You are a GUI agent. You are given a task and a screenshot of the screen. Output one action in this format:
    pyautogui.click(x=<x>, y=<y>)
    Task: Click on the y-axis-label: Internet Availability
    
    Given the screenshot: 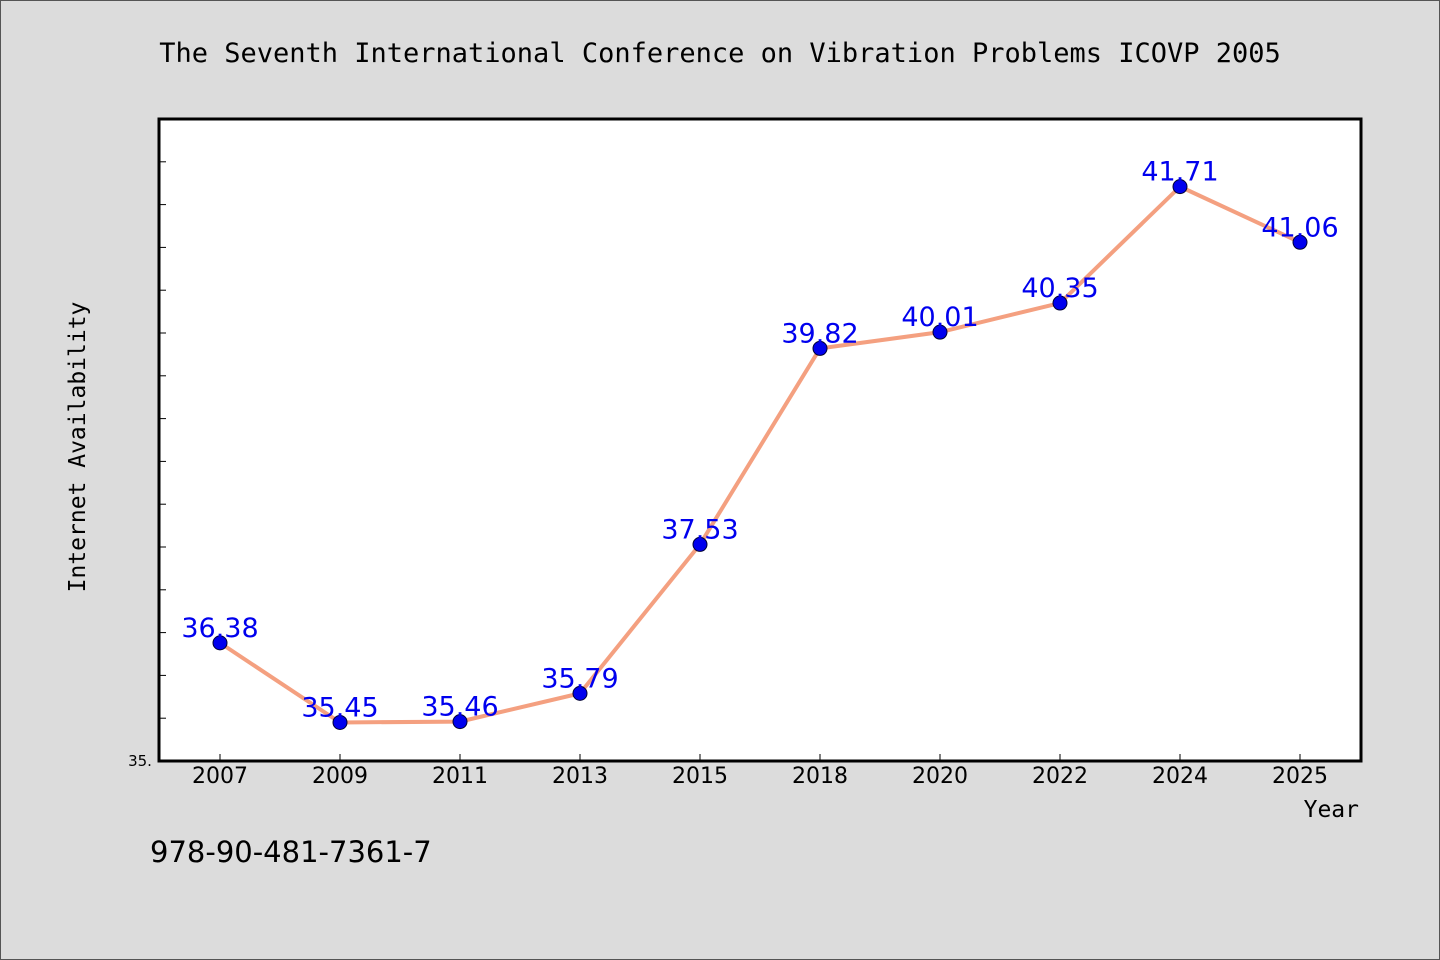 What is the action you would take?
    pyautogui.click(x=78, y=447)
    